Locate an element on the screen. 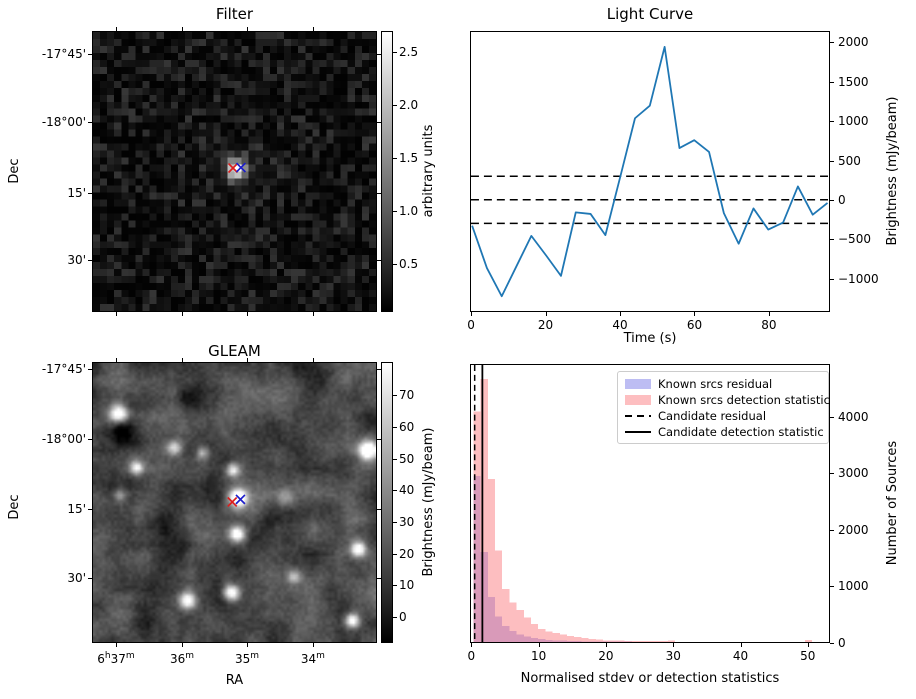 This screenshot has height=699, width=916. ra-tick-label: 35m is located at coordinates (247, 658).